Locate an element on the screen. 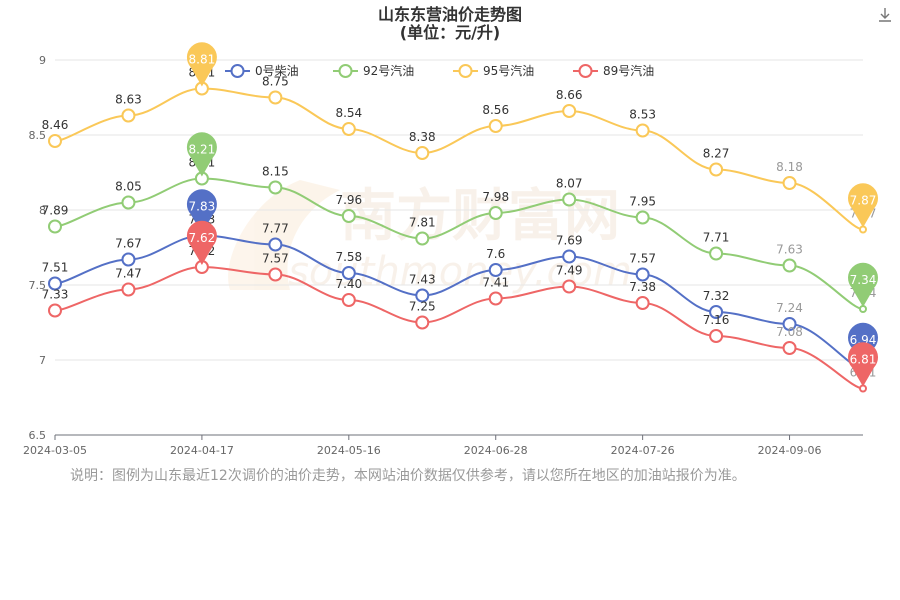  data-label: 7.57 is located at coordinates (642, 259).